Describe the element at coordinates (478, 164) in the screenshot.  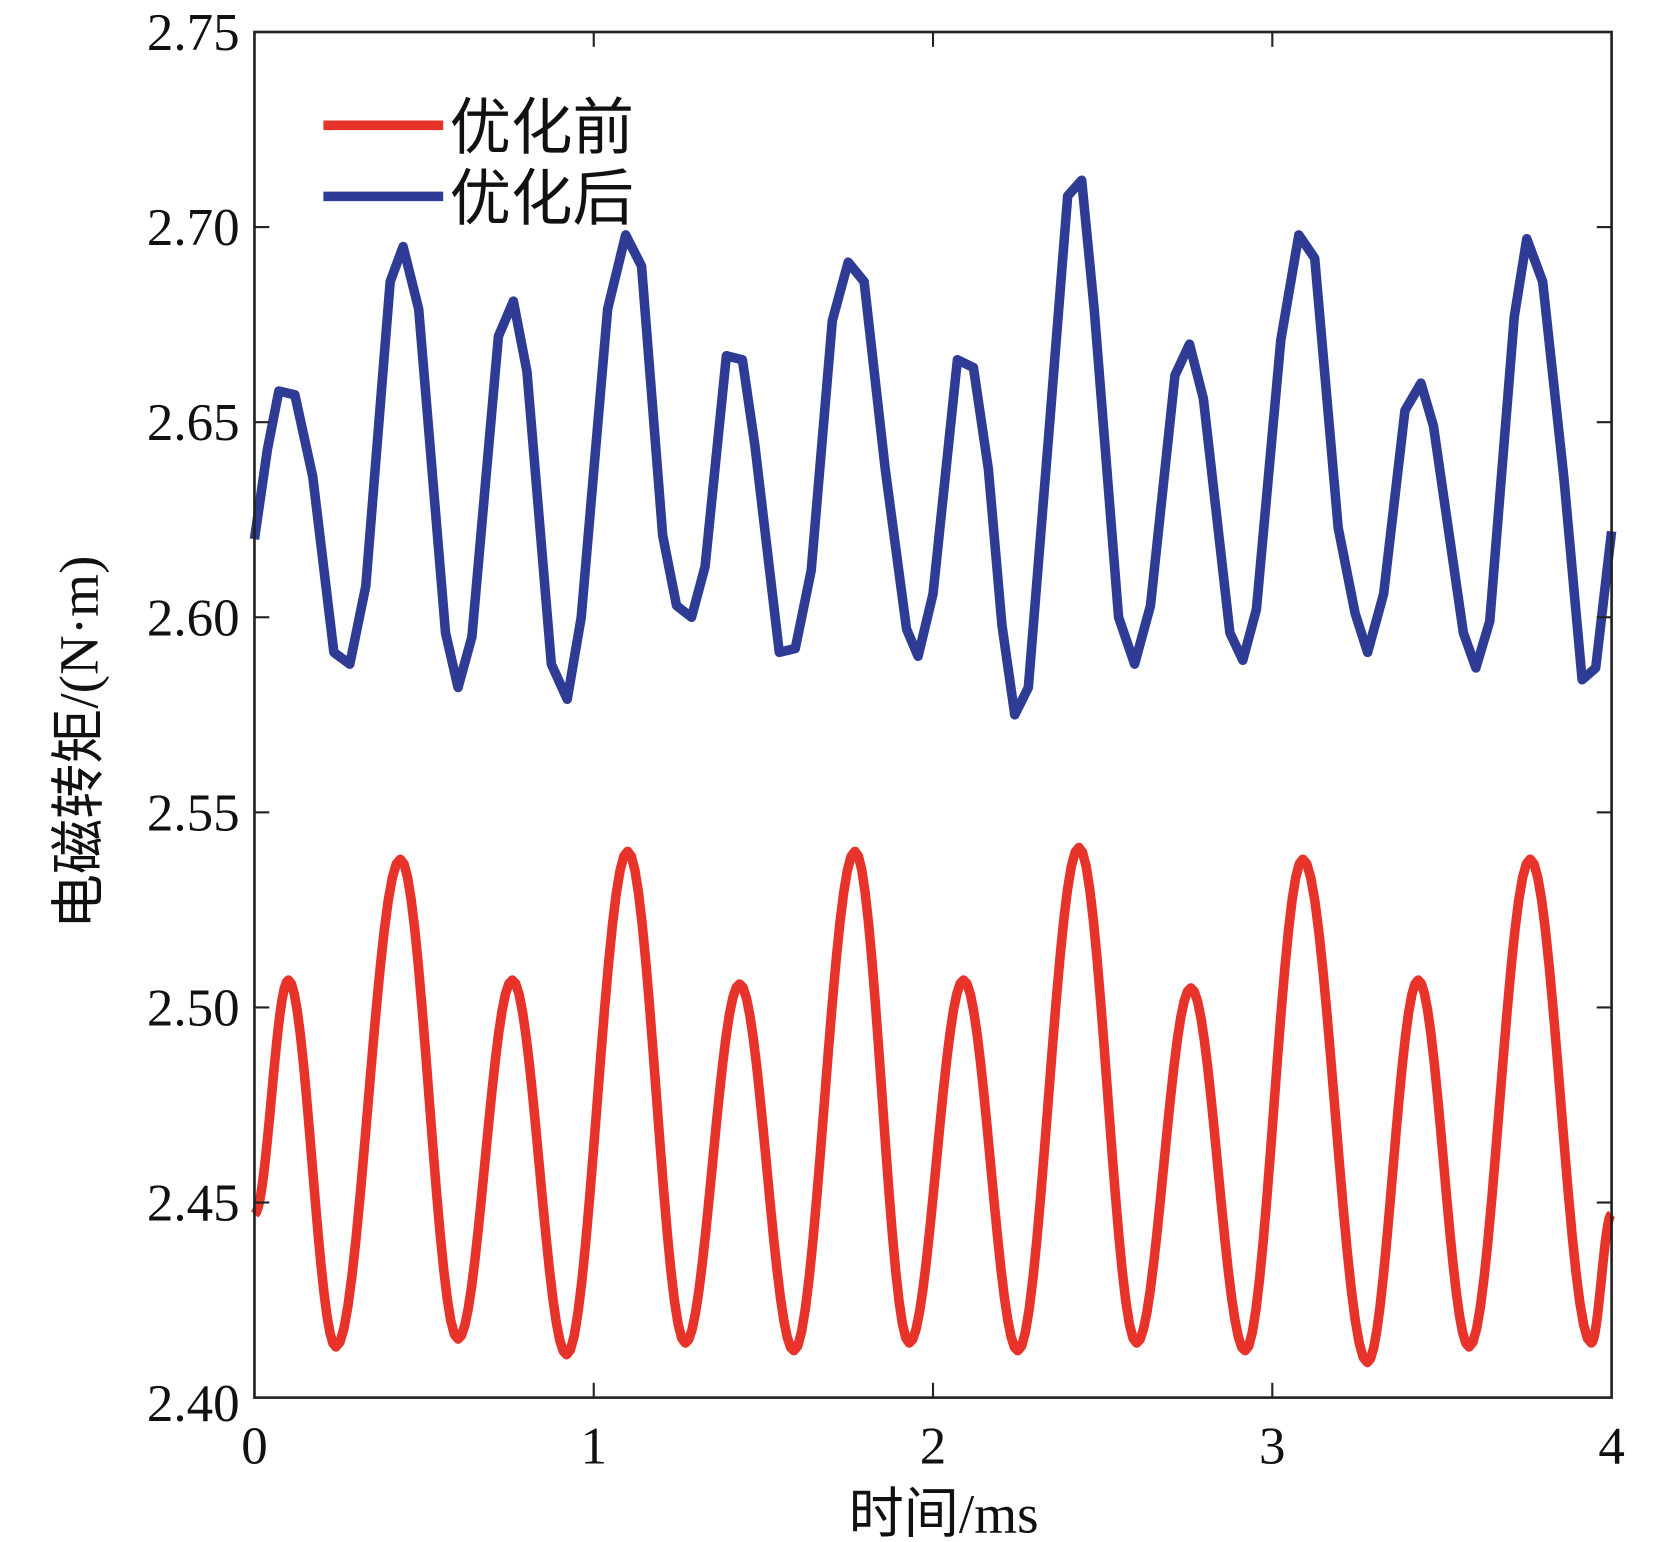
I see `legend: 优化前 优化后` at that location.